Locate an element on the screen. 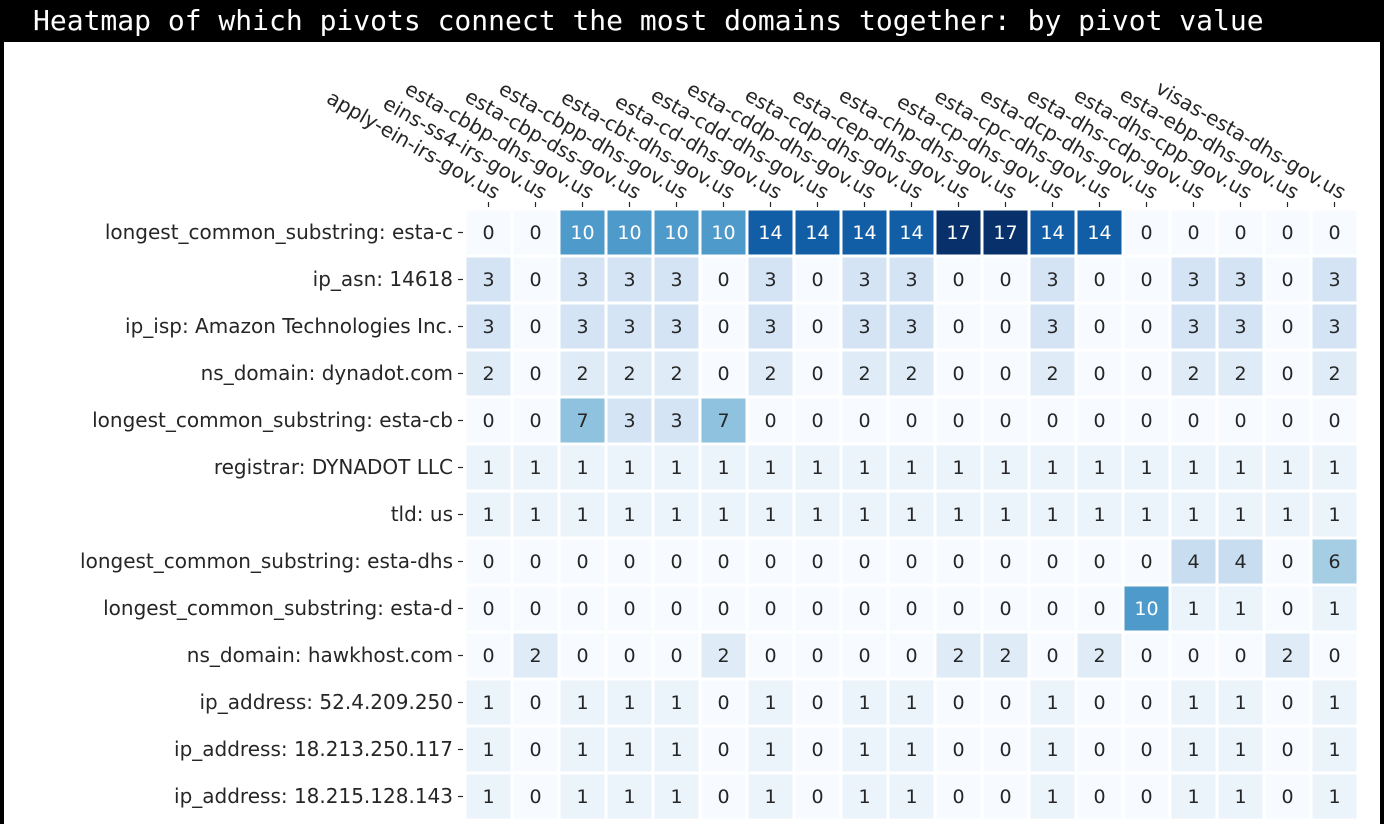 Image resolution: width=1384 pixels, height=824 pixels. cell-value-label: 10 is located at coordinates (629, 233).